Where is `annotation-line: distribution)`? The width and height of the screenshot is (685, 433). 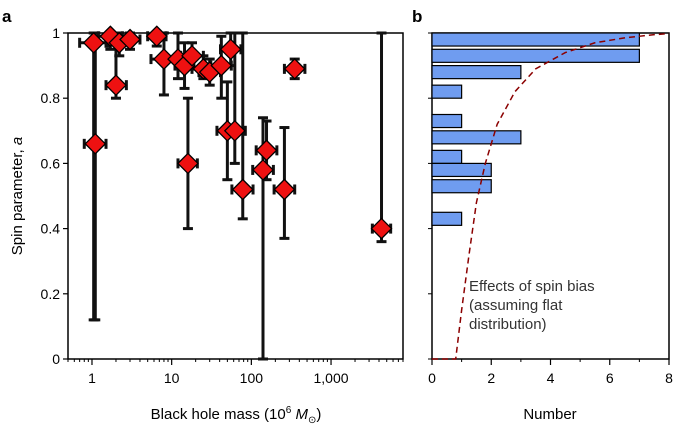 annotation-line: distribution) is located at coordinates (508, 324).